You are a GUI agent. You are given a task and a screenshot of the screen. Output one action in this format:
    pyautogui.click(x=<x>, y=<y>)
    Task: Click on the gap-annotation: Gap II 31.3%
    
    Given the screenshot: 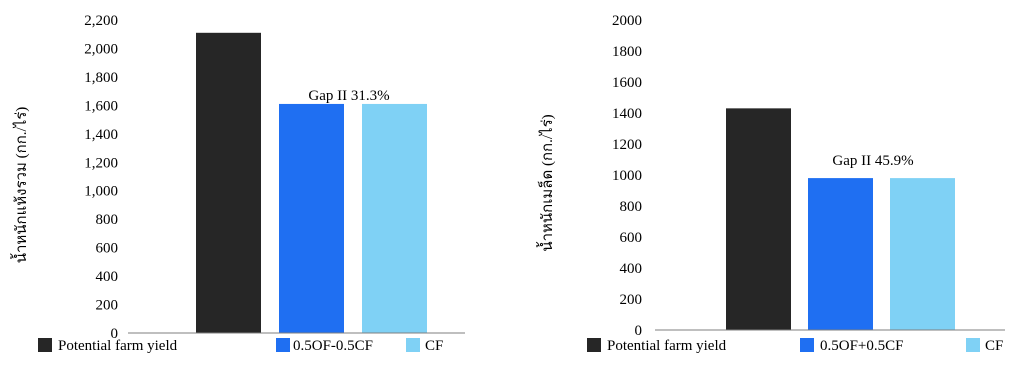 What is the action you would take?
    pyautogui.click(x=348, y=96)
    